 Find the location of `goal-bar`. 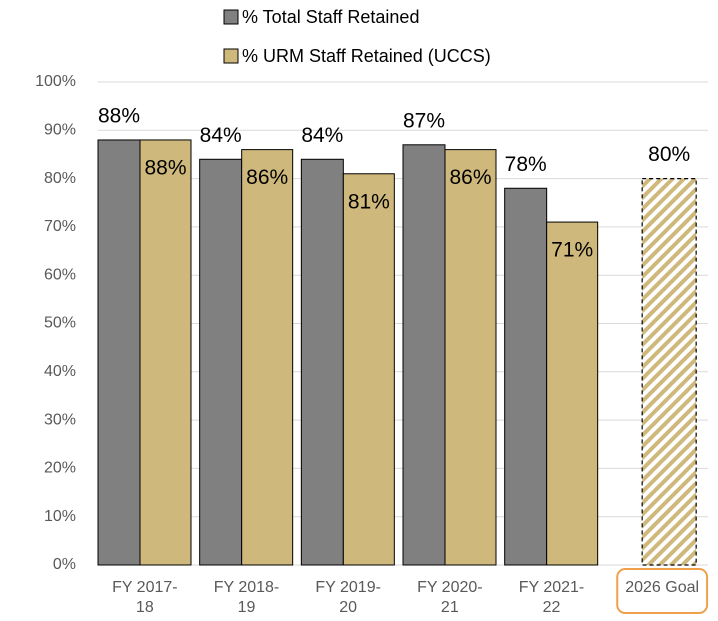

goal-bar is located at coordinates (669, 372).